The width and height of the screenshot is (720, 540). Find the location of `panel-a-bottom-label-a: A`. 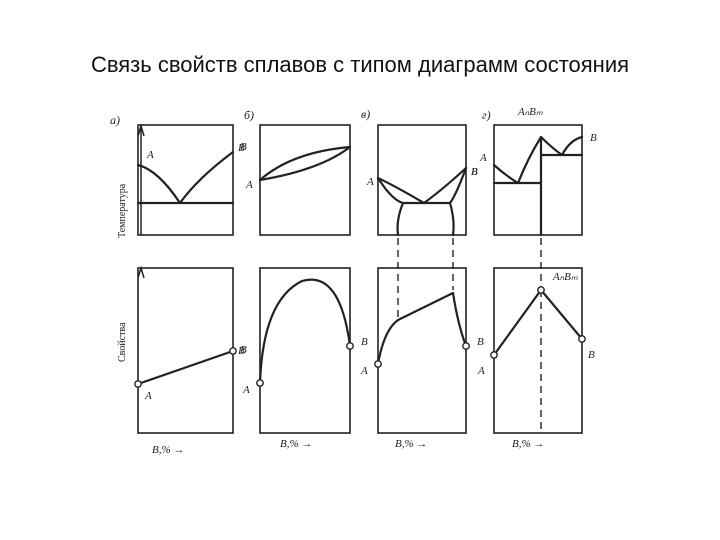

panel-a-bottom-label-a: A is located at coordinates (148, 396).